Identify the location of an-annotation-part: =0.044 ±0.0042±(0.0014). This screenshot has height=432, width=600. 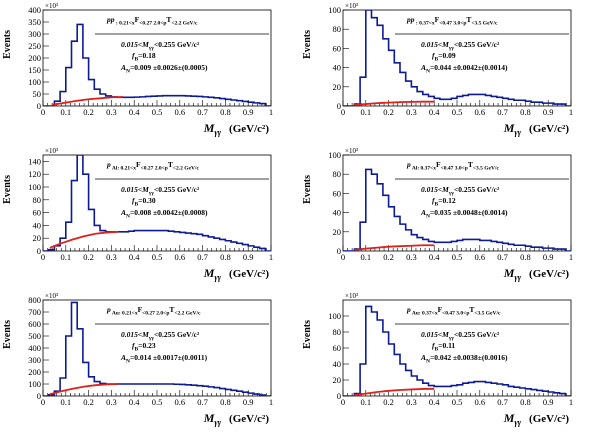
(469, 67).